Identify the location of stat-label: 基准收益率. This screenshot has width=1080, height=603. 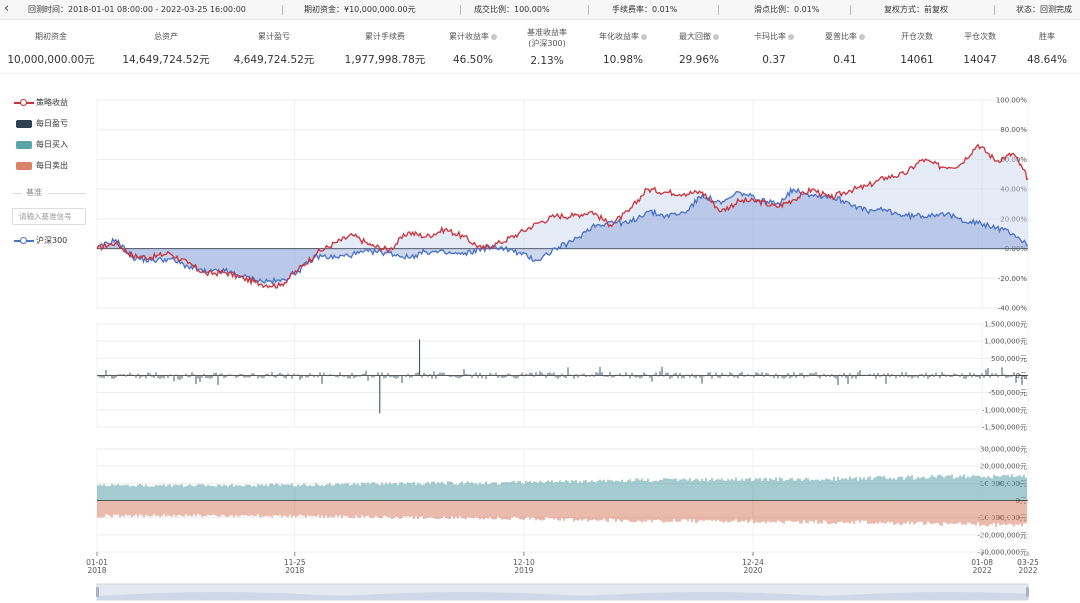
(547, 32).